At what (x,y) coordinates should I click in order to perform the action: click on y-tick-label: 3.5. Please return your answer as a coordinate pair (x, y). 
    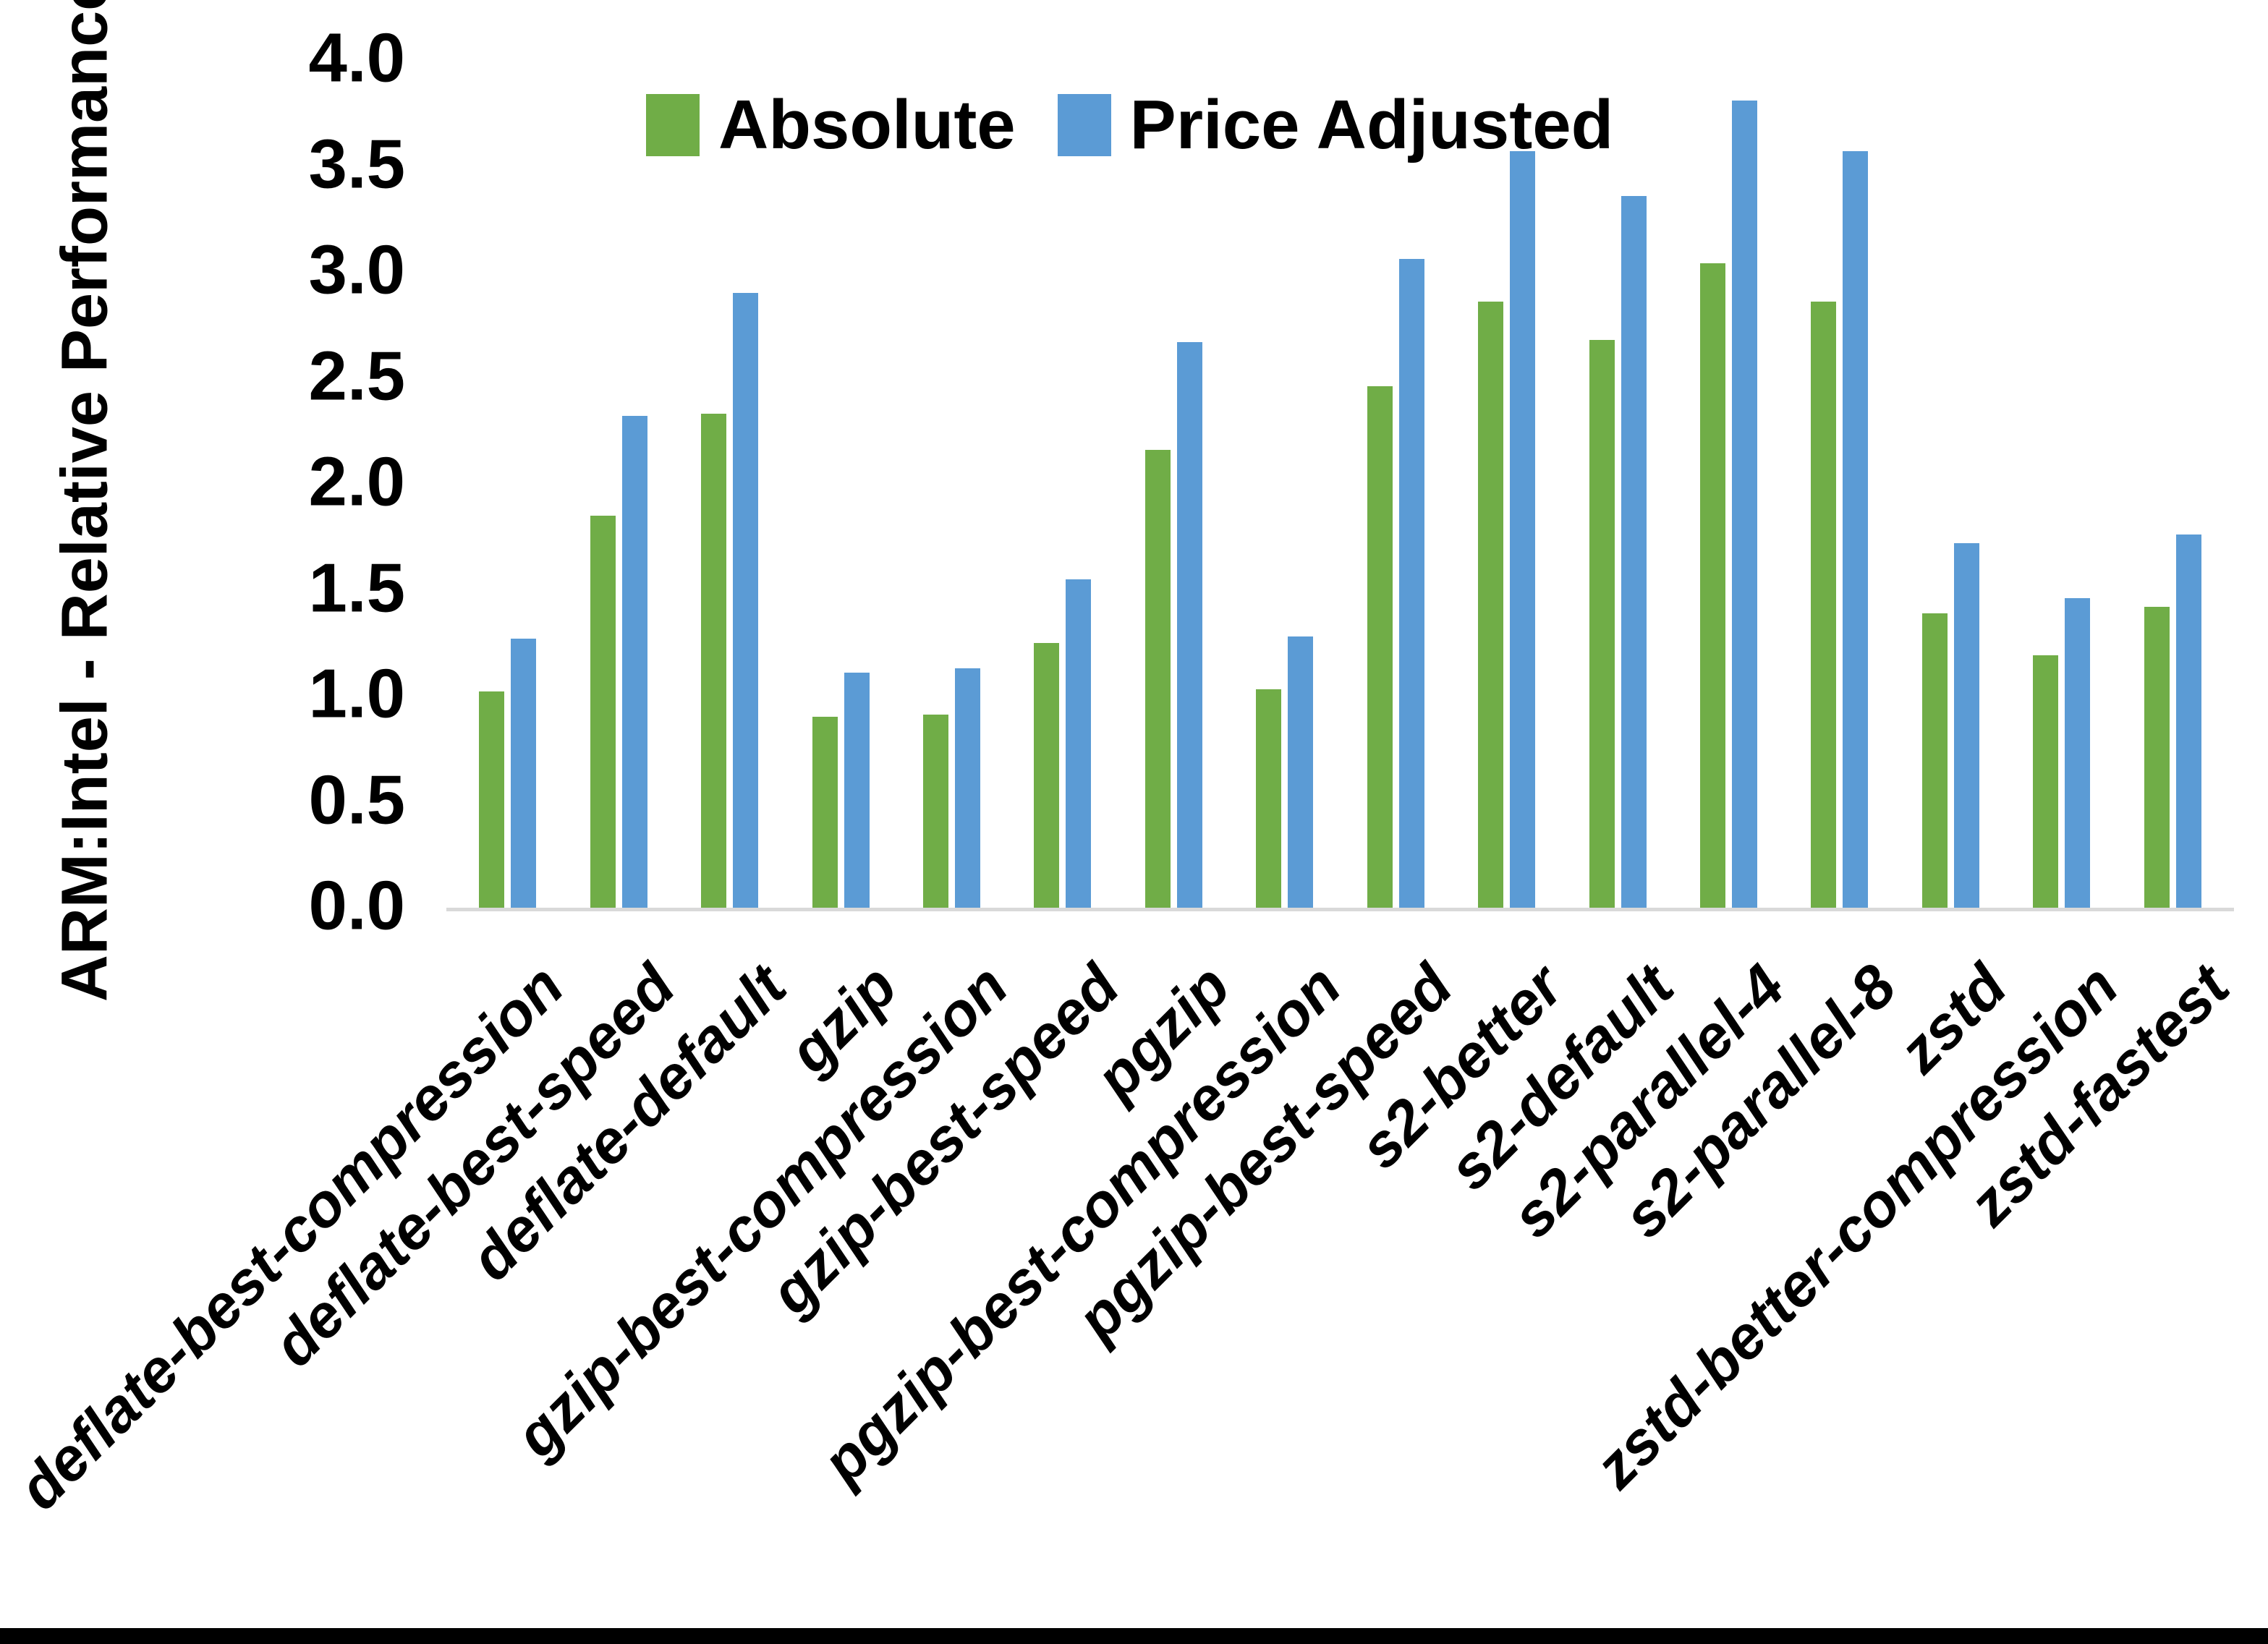
    Looking at the image, I should click on (356, 164).